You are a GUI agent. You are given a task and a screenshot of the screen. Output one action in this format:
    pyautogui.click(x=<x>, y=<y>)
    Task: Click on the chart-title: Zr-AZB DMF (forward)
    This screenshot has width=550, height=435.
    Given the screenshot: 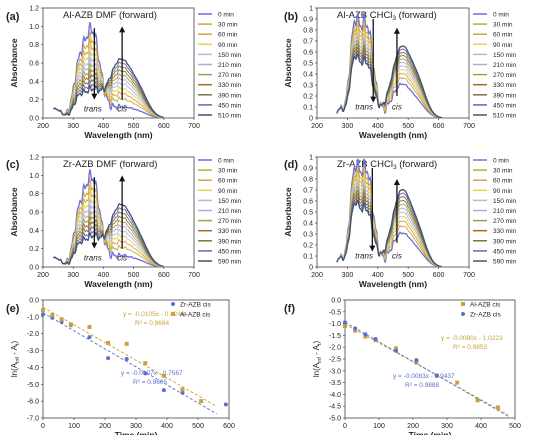 What is the action you would take?
    pyautogui.click(x=110, y=164)
    